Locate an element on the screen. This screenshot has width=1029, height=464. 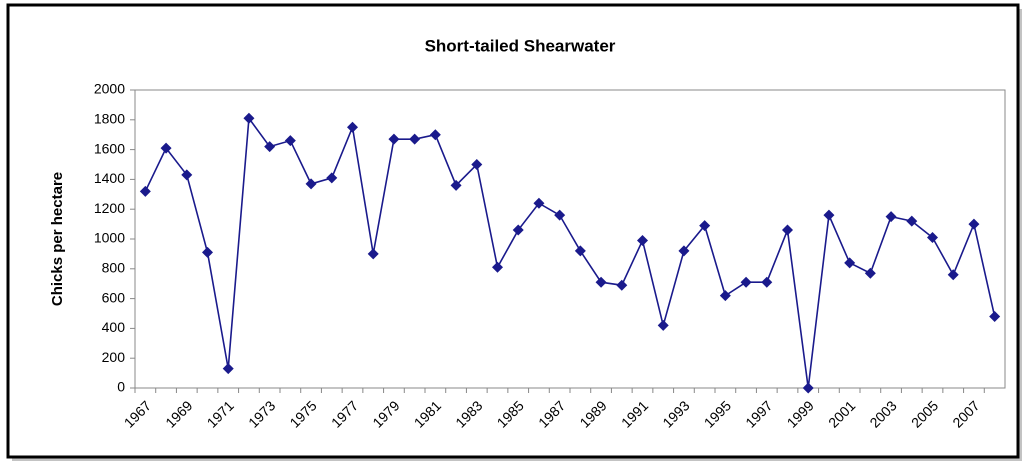
y-tick-label: 1600 is located at coordinates (109, 148).